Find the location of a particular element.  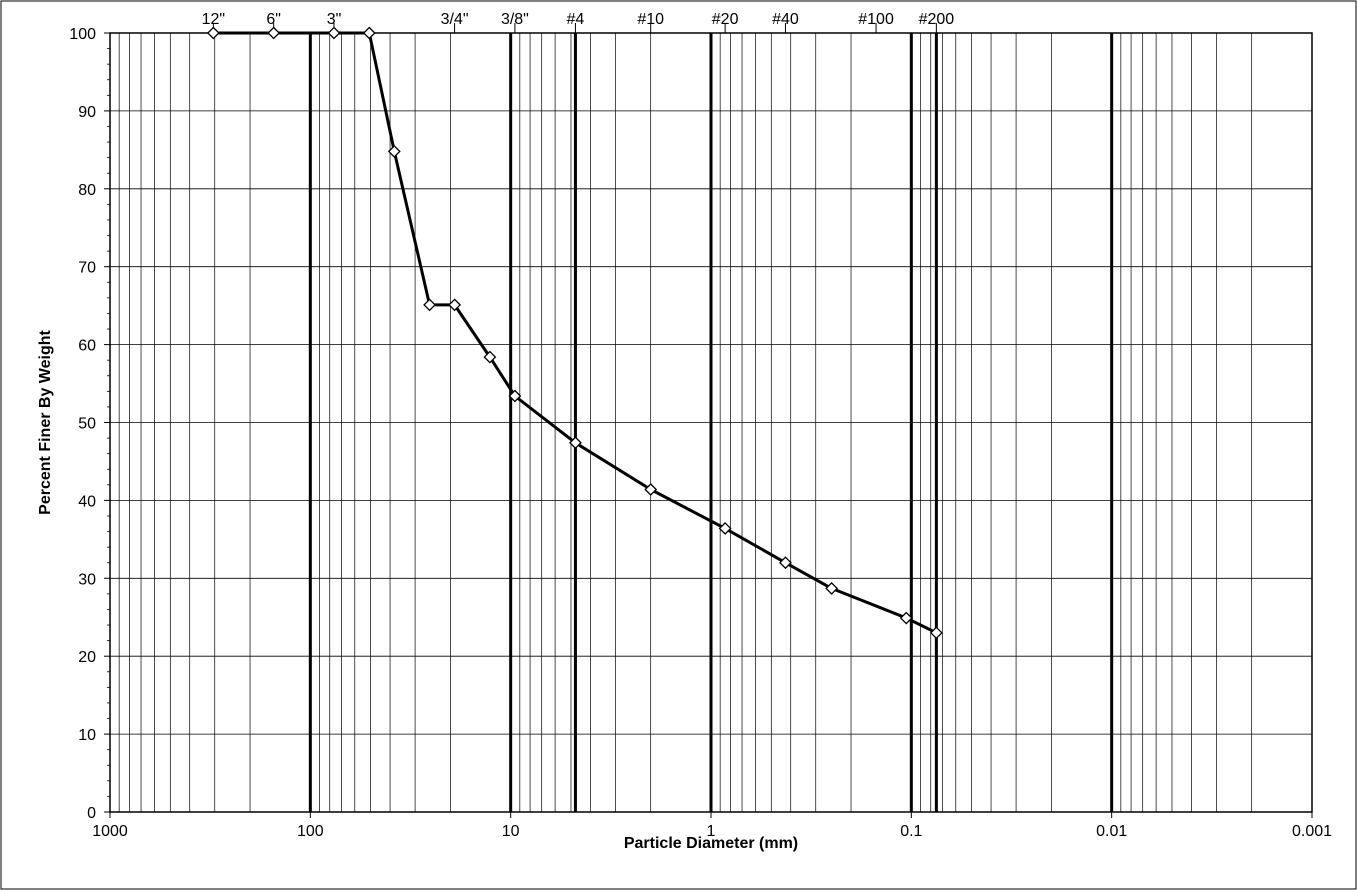

y-tick-labels: 0 10 20 30 40 50 60 70 80 90 100 is located at coordinates (82, 424).